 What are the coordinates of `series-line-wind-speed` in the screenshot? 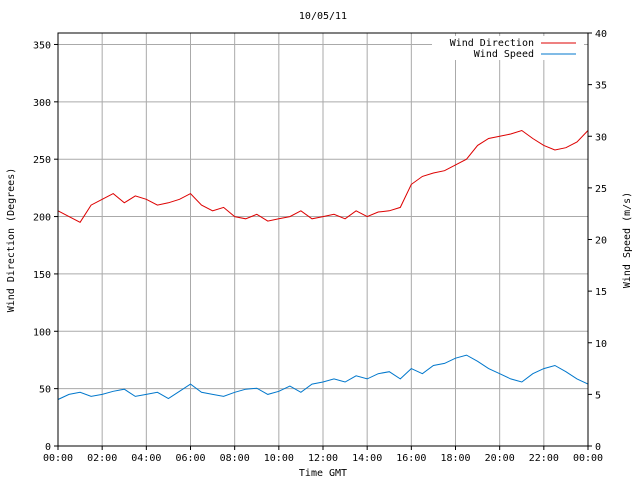 It's located at (323, 377).